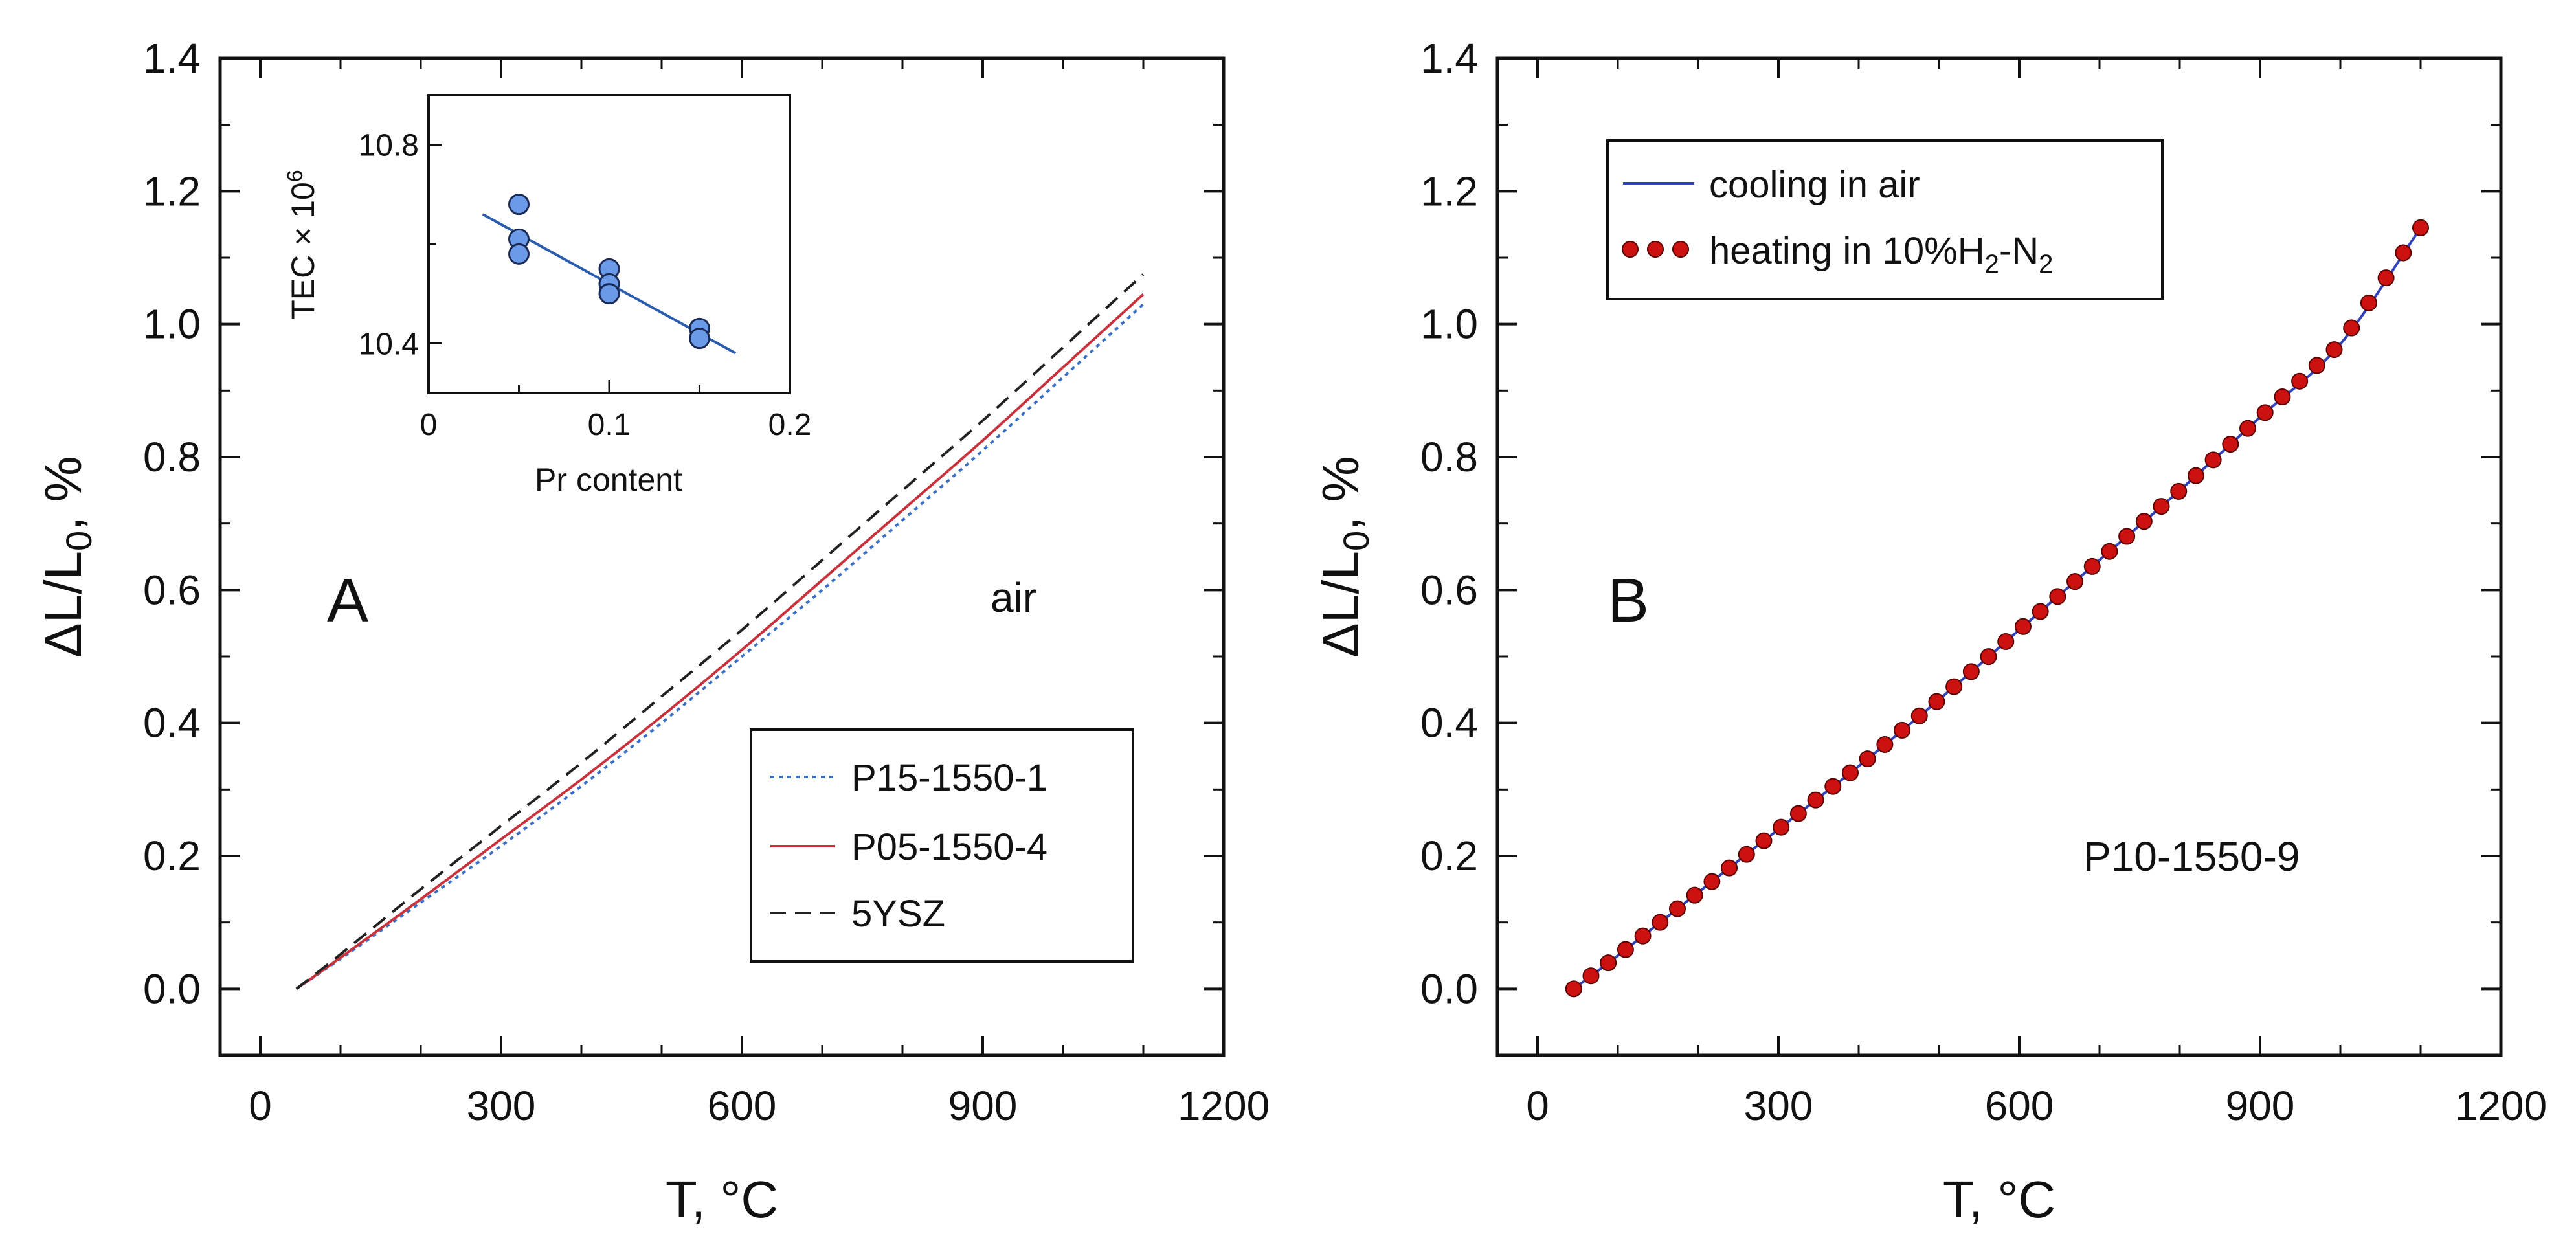 The width and height of the screenshot is (2576, 1234). I want to click on heating-label-mid: -N, so click(2019, 251).